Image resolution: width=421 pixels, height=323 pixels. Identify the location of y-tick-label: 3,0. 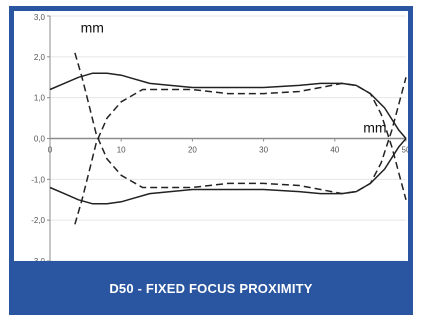
(40, 17).